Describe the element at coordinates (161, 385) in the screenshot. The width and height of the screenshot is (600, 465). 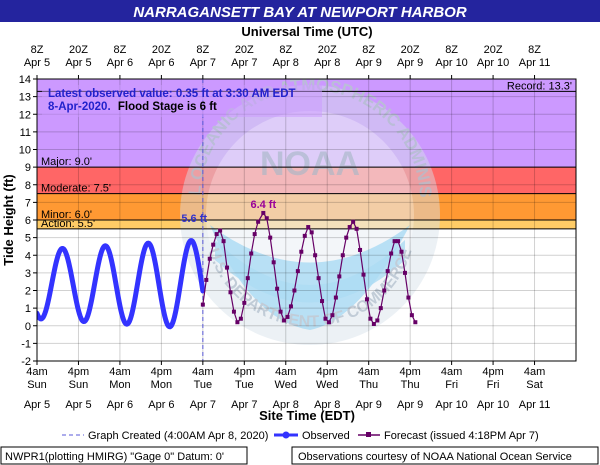
I see `bottom-tick-day: Mon` at that location.